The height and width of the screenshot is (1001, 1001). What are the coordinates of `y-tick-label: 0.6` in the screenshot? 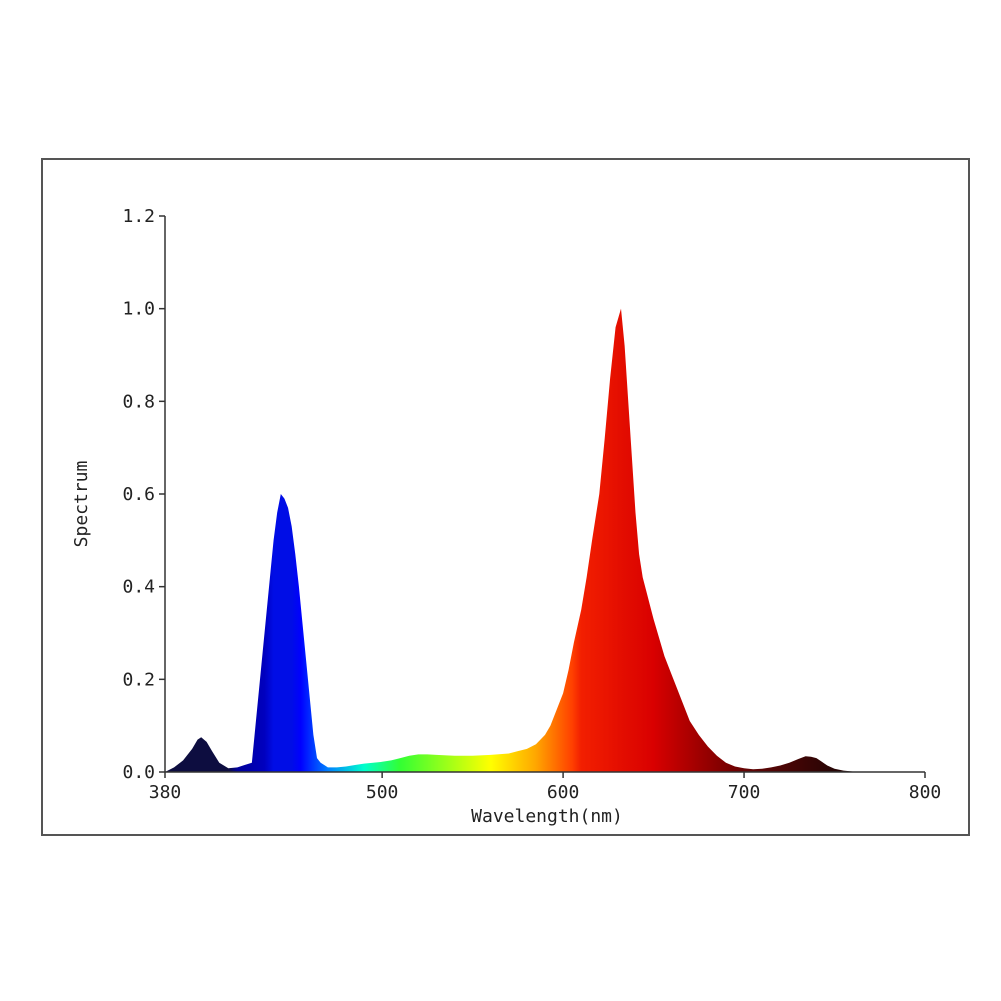 It's located at (138, 494).